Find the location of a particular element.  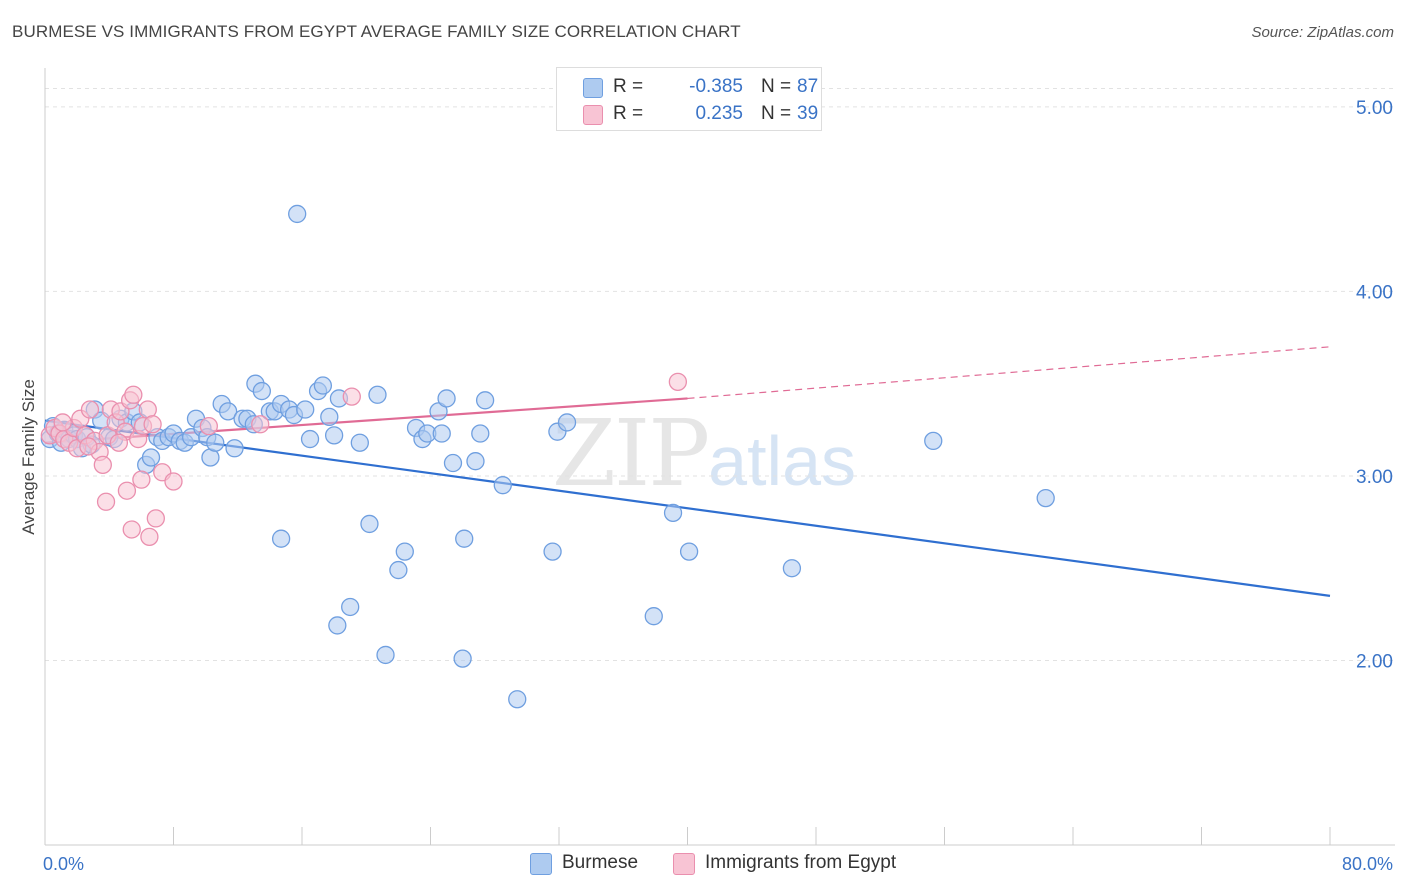

bottom-legend-label-egypt: Immigrants from Egypt is located at coordinates (801, 862).